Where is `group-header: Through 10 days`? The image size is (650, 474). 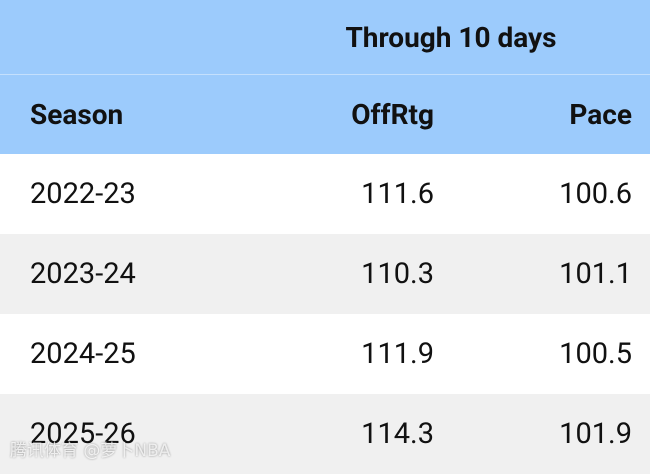
group-header: Through 10 days is located at coordinates (451, 37).